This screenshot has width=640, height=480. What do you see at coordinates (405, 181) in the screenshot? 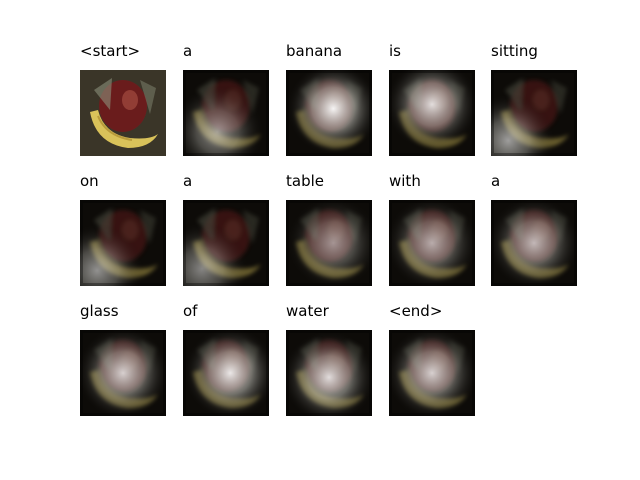
I see `caption-word: with` at bounding box center [405, 181].